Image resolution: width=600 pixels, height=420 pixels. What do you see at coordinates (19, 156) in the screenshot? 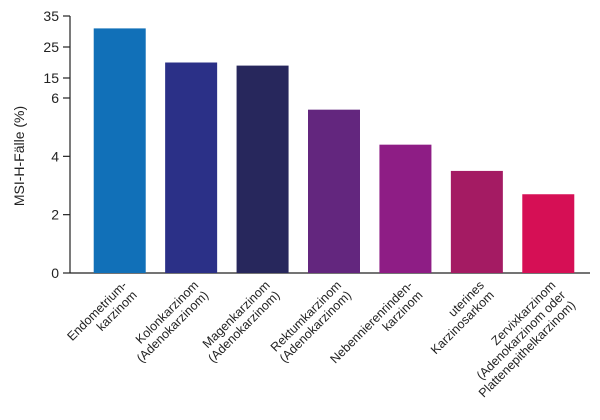
I see `y-axis-title: MSI-H-Fälle (%)` at bounding box center [19, 156].